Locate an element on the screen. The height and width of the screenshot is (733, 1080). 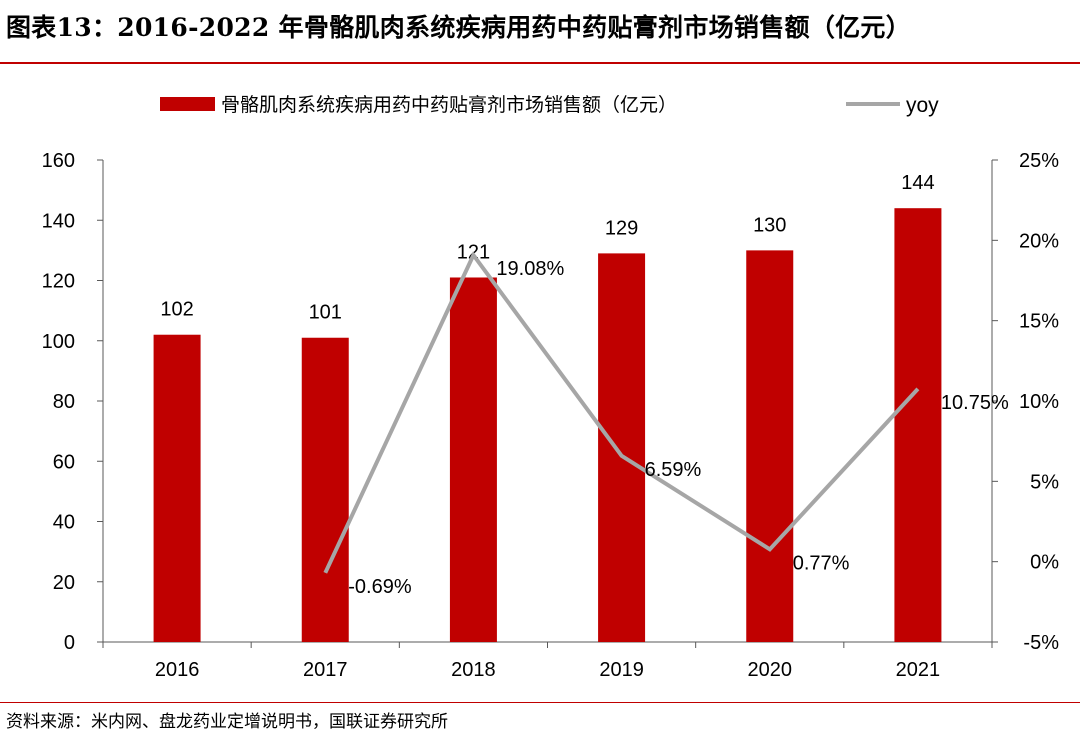
right-axis-tick-label: 15% is located at coordinates (1039, 322).